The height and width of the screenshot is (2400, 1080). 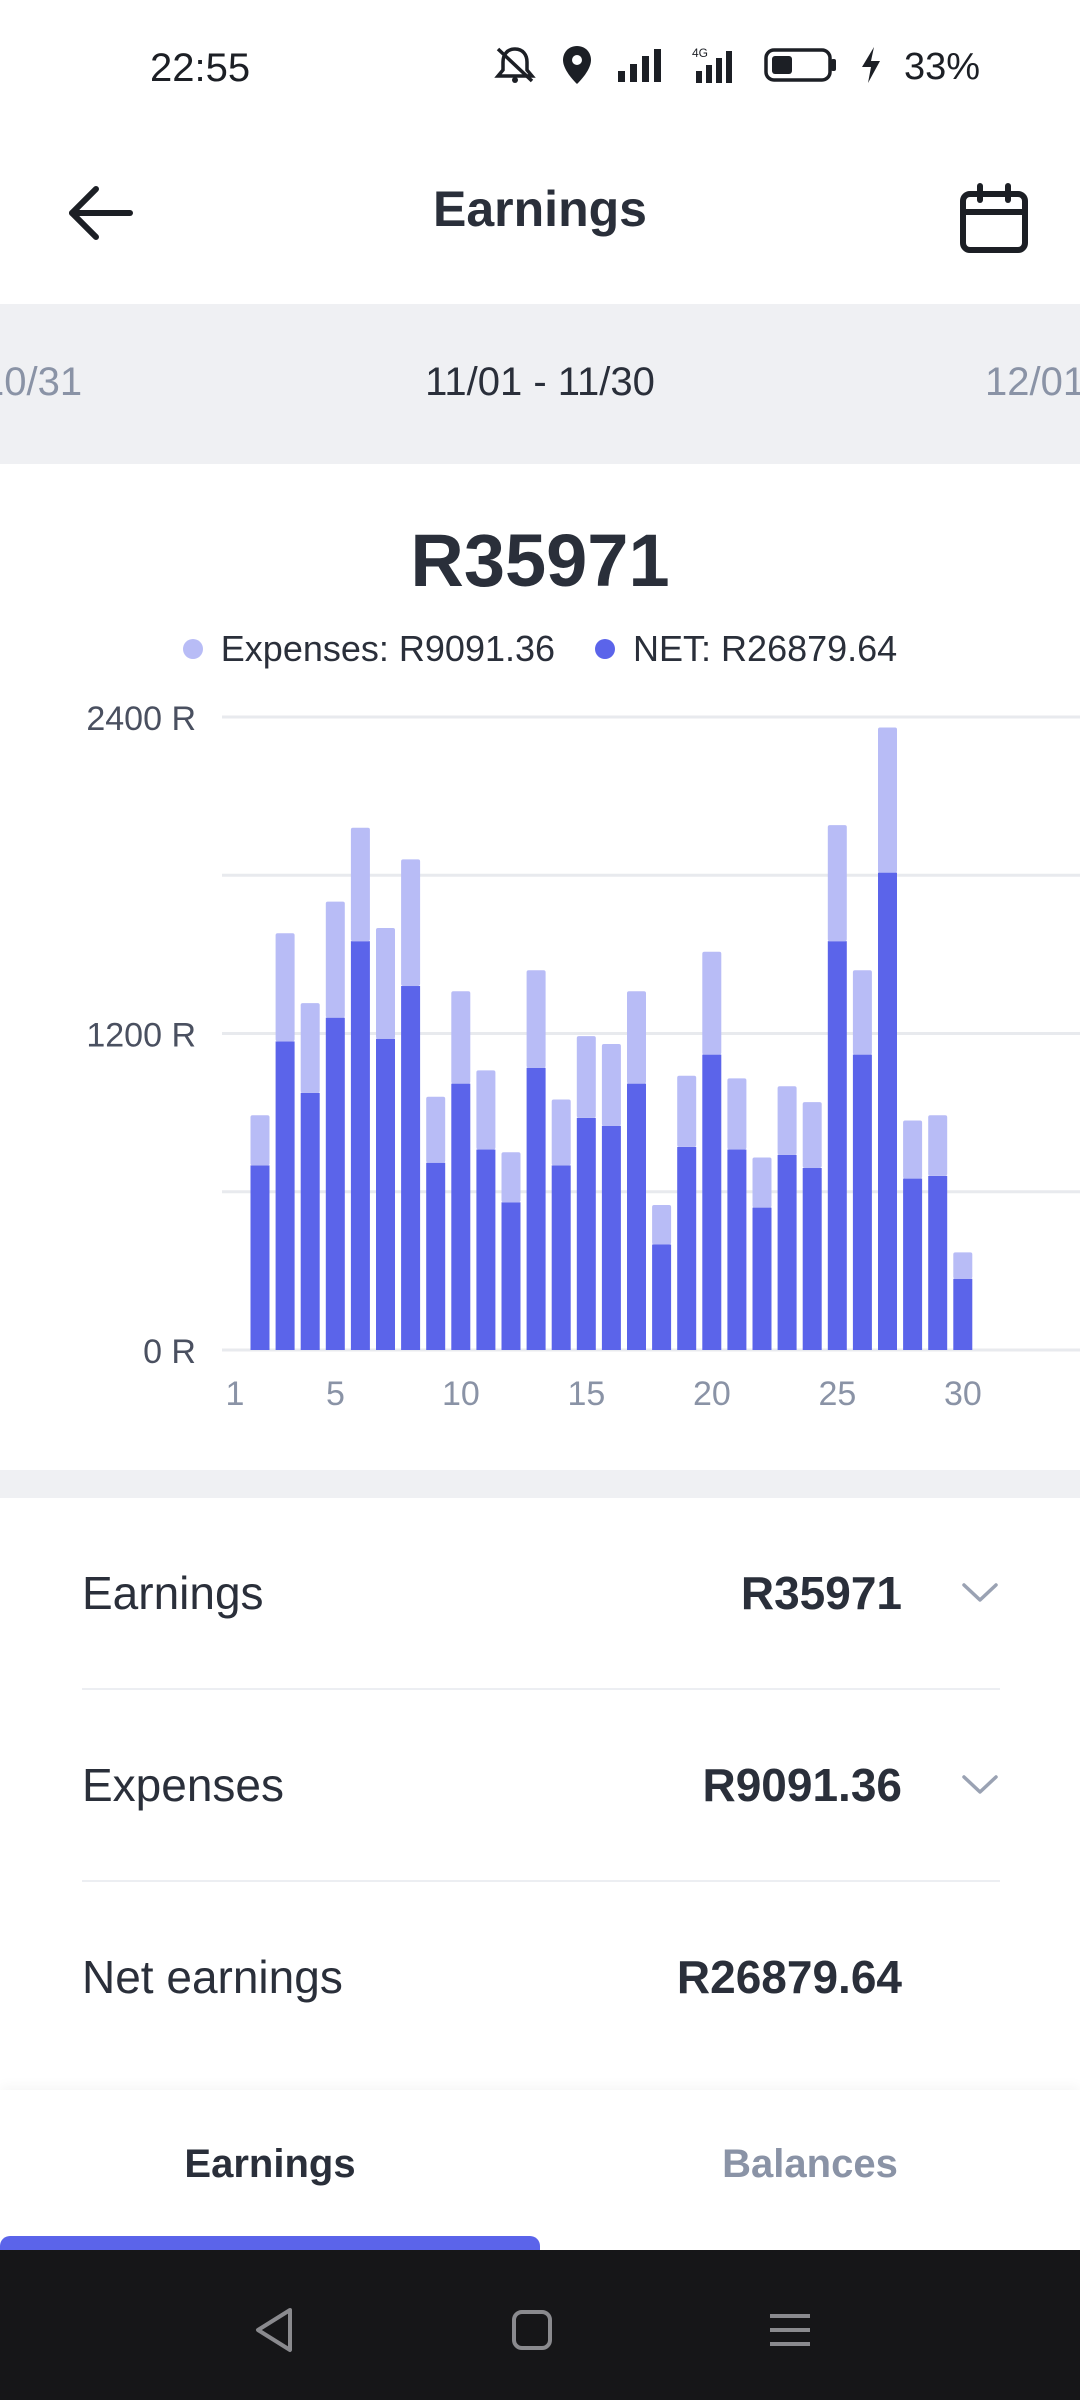 I want to click on battery-percent: 33%, so click(x=941, y=67).